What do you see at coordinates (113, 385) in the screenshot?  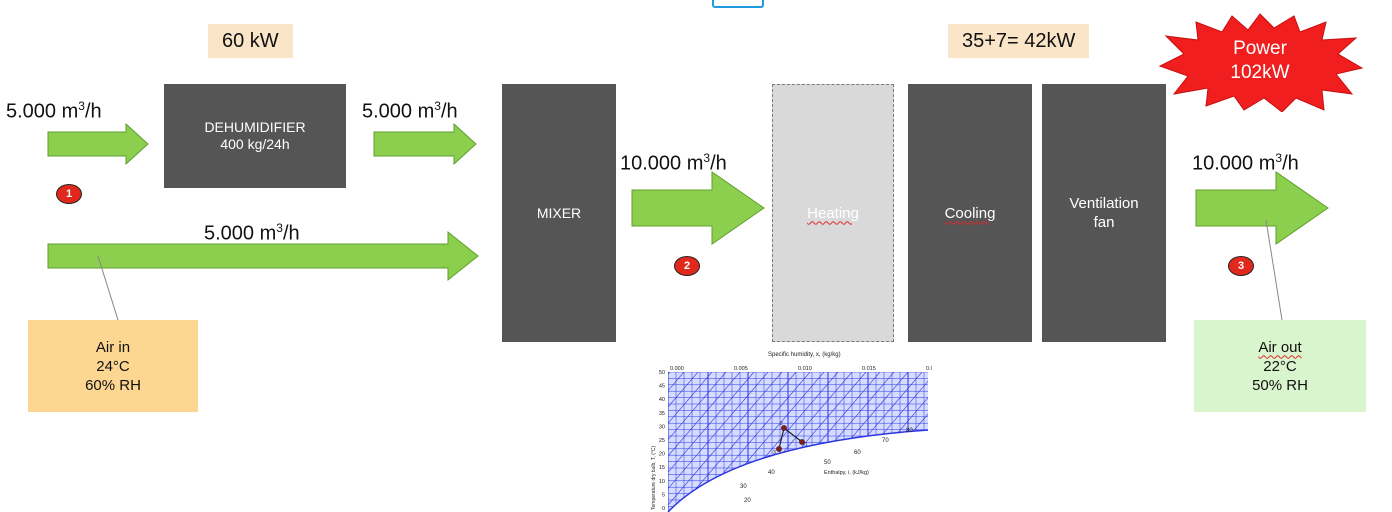 I see `air-in-humidity: 60% RH` at bounding box center [113, 385].